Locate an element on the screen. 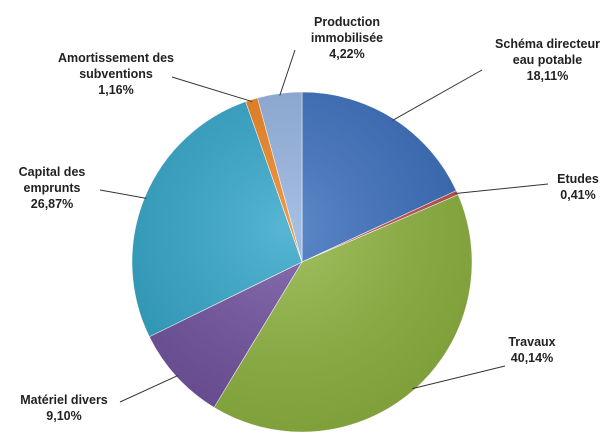 The height and width of the screenshot is (434, 613). slice-label: Etudes 0,41% is located at coordinates (578, 187).